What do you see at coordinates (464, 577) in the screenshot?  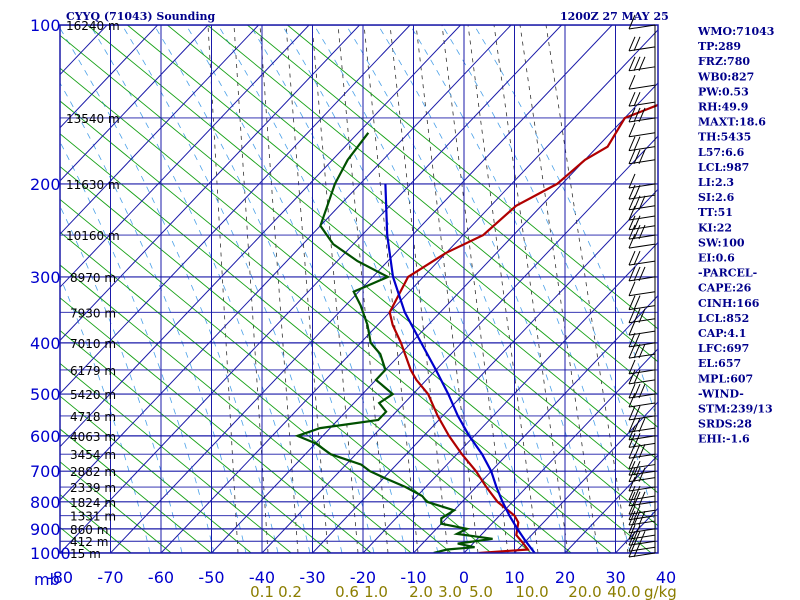 I see `temperature-tick-label: 0` at bounding box center [464, 577].